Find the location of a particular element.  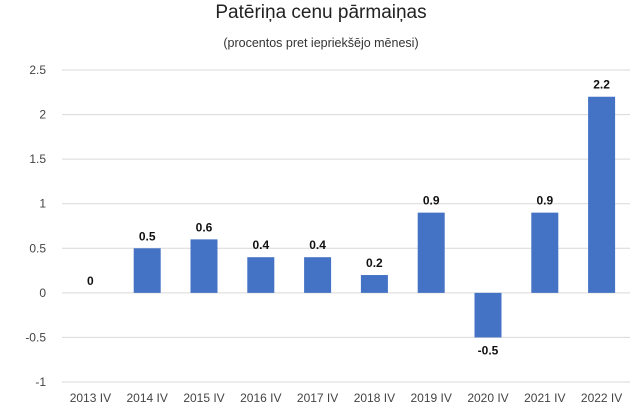

y-tick-label: -1 is located at coordinates (40, 382).